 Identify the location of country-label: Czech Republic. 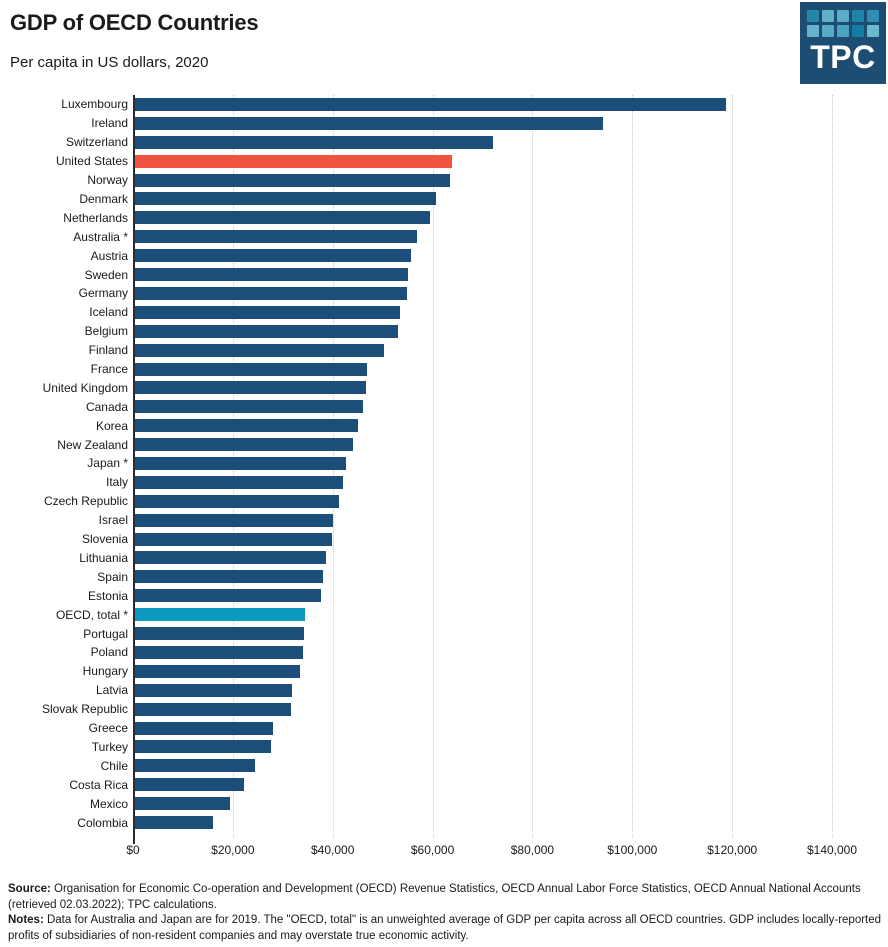
(85, 501).